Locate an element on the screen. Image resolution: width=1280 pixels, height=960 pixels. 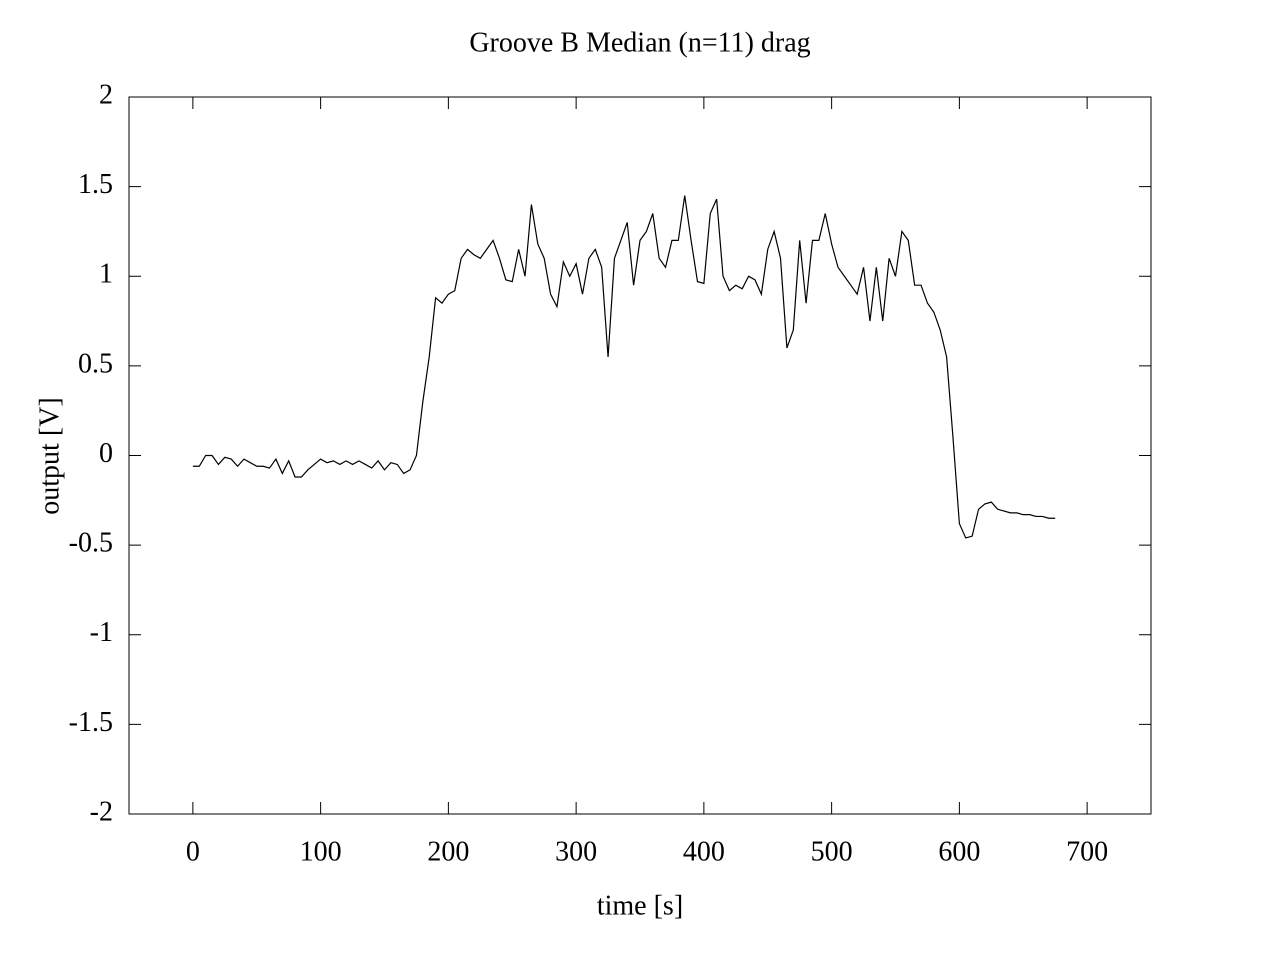
x-tick-label: 100 is located at coordinates (321, 851).